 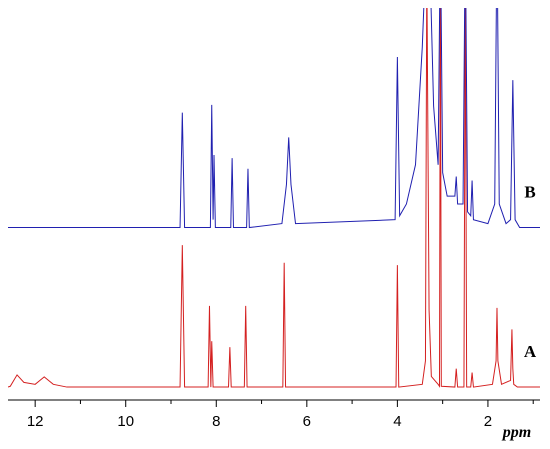 What do you see at coordinates (216, 421) in the screenshot?
I see `x-tick-label: 8` at bounding box center [216, 421].